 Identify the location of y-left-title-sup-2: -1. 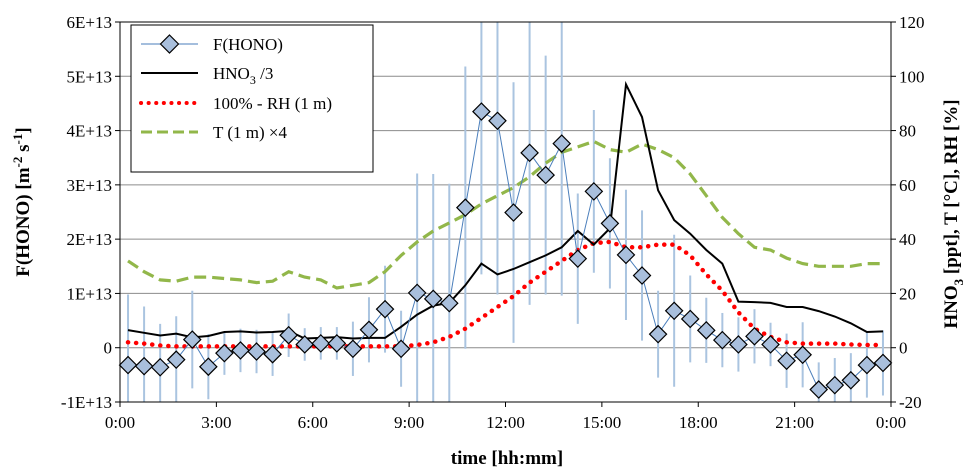
(17, 139).